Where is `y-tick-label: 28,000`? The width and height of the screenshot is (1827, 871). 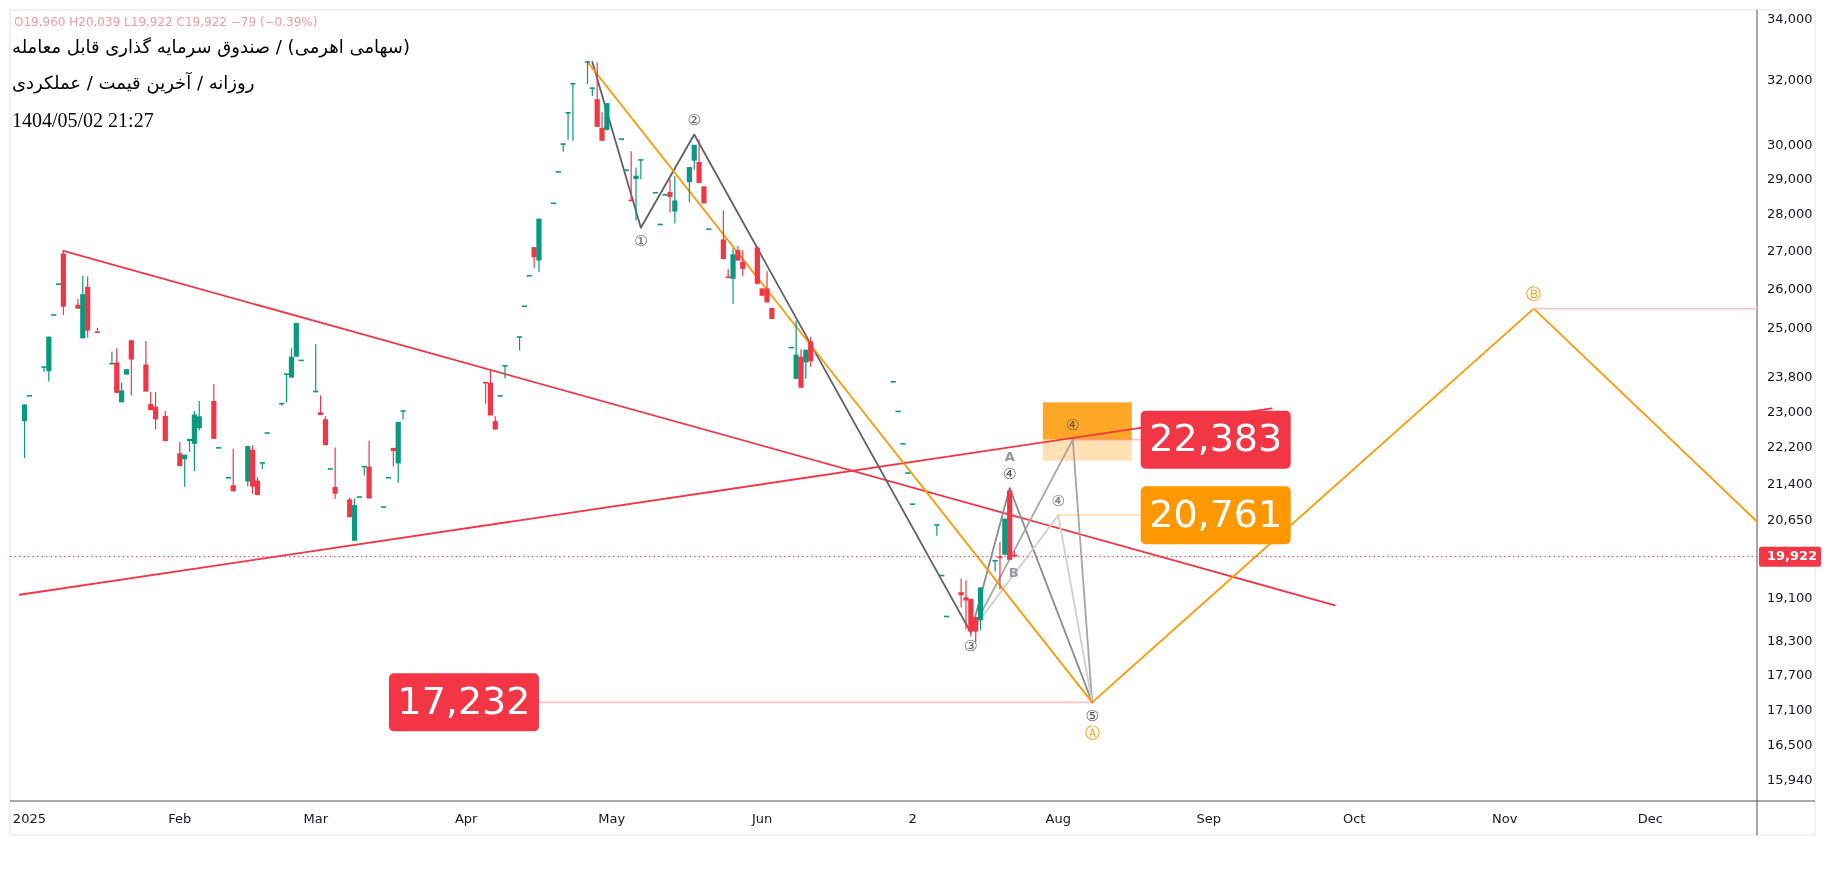
y-tick-label: 28,000 is located at coordinates (1790, 214).